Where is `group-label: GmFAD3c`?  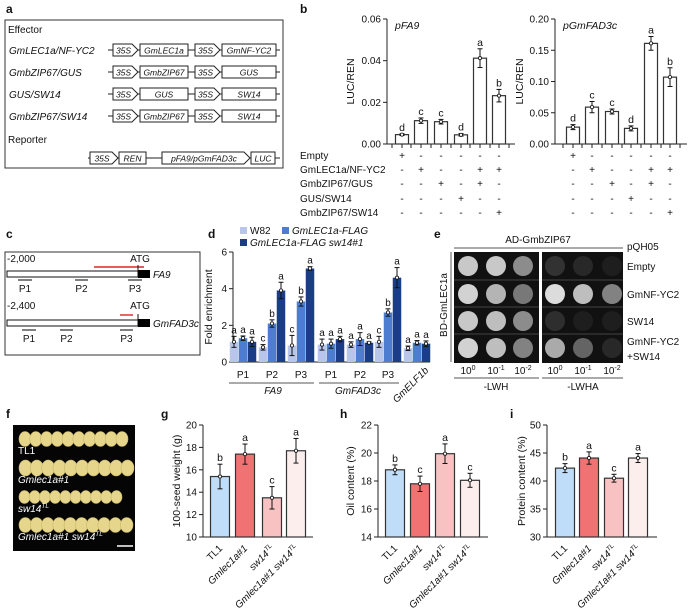
group-label: GmFAD3c is located at coordinates (358, 391).